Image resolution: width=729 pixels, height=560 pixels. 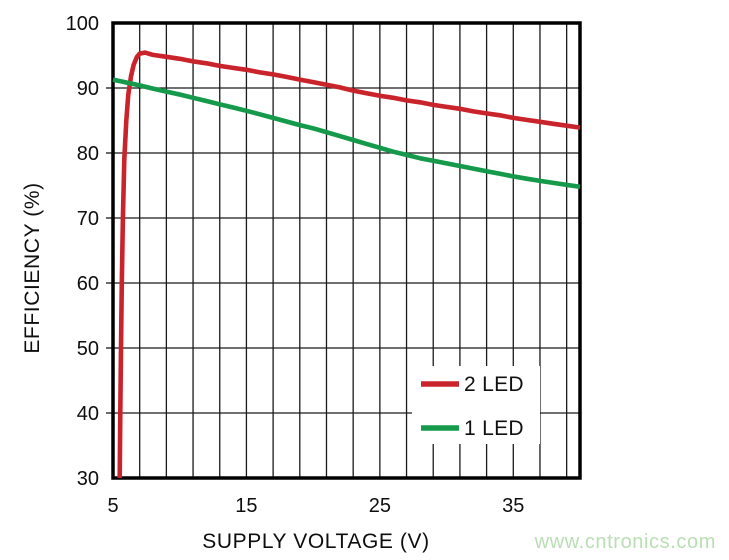 I want to click on legend: 2 LED 1 LED, so click(x=476, y=405).